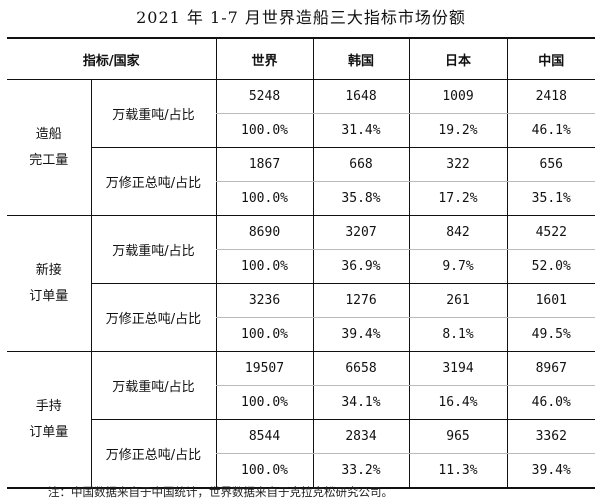  What do you see at coordinates (360, 471) in the screenshot?
I see `share-cell: 33.2%` at bounding box center [360, 471].